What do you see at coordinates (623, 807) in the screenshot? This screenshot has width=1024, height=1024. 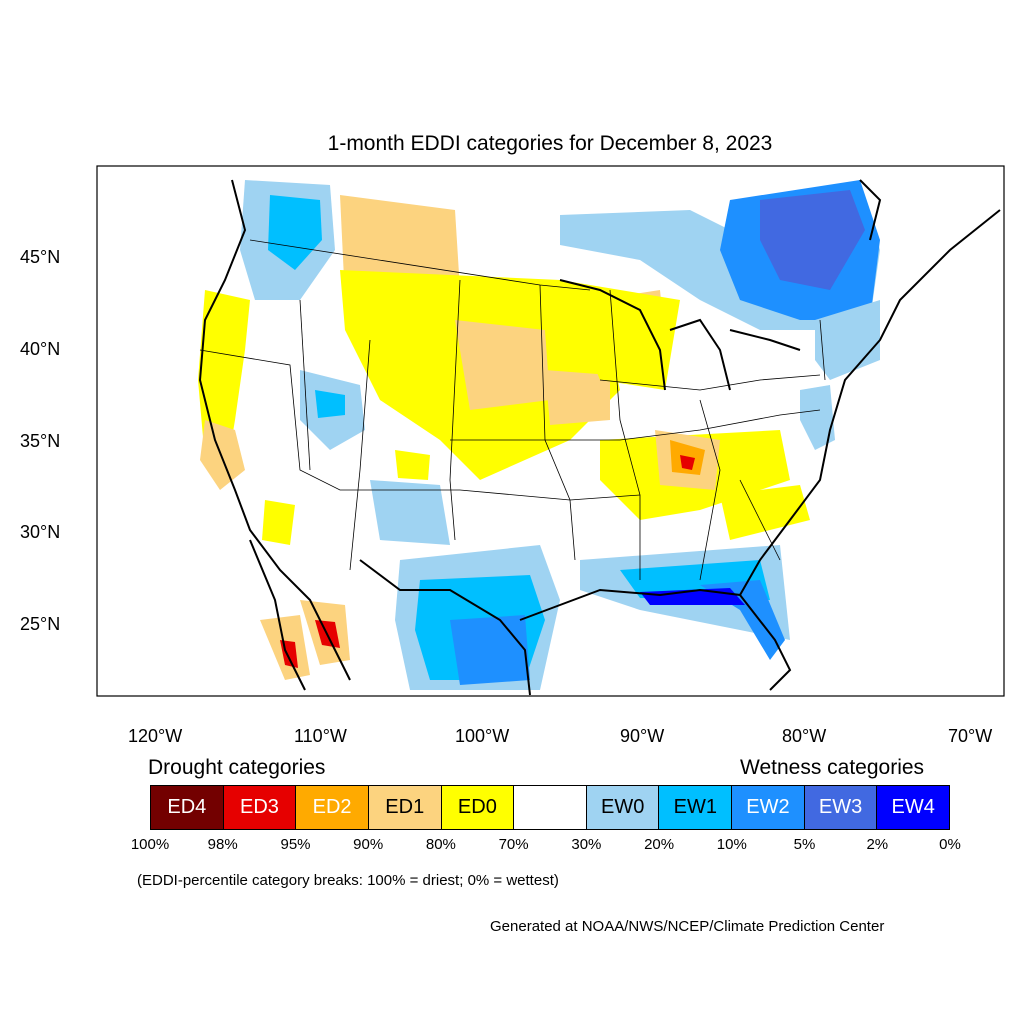 I see `legend-box-ew0: EW0` at bounding box center [623, 807].